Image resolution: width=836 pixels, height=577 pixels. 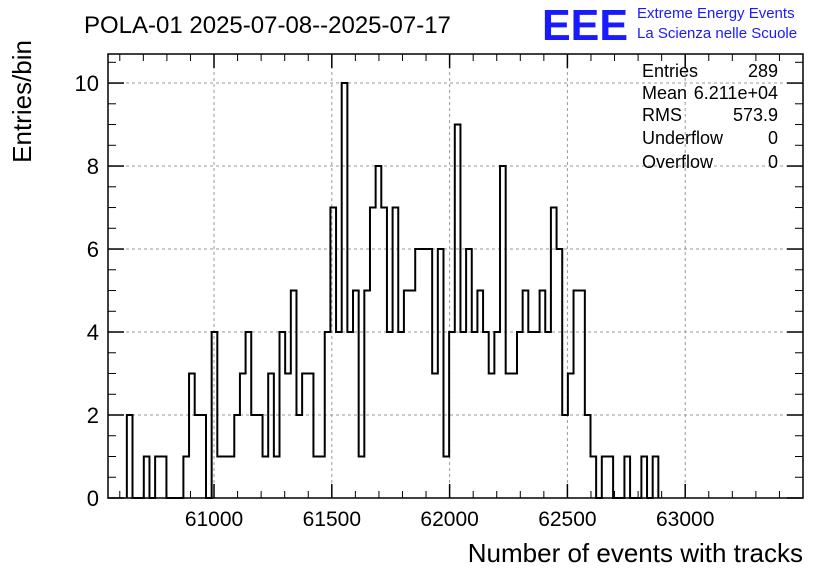 I want to click on stat-entries-label: Entries, so click(x=670, y=71).